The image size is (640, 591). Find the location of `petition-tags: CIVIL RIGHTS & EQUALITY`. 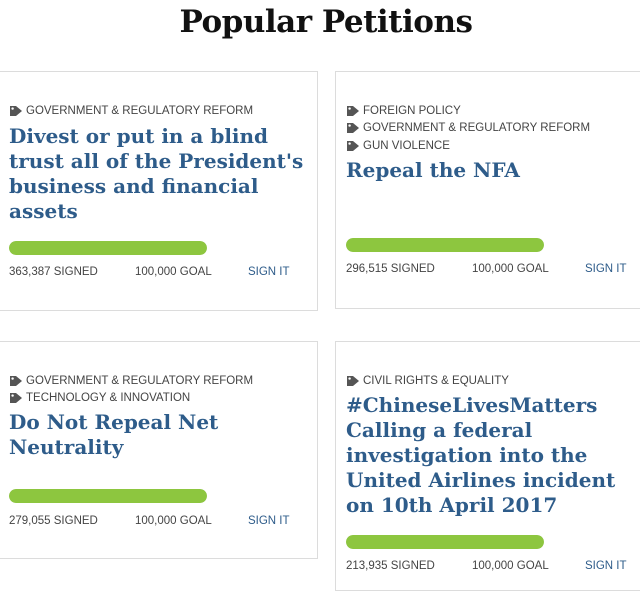

petition-tags: CIVIL RIGHTS & EQUALITY is located at coordinates (427, 381).